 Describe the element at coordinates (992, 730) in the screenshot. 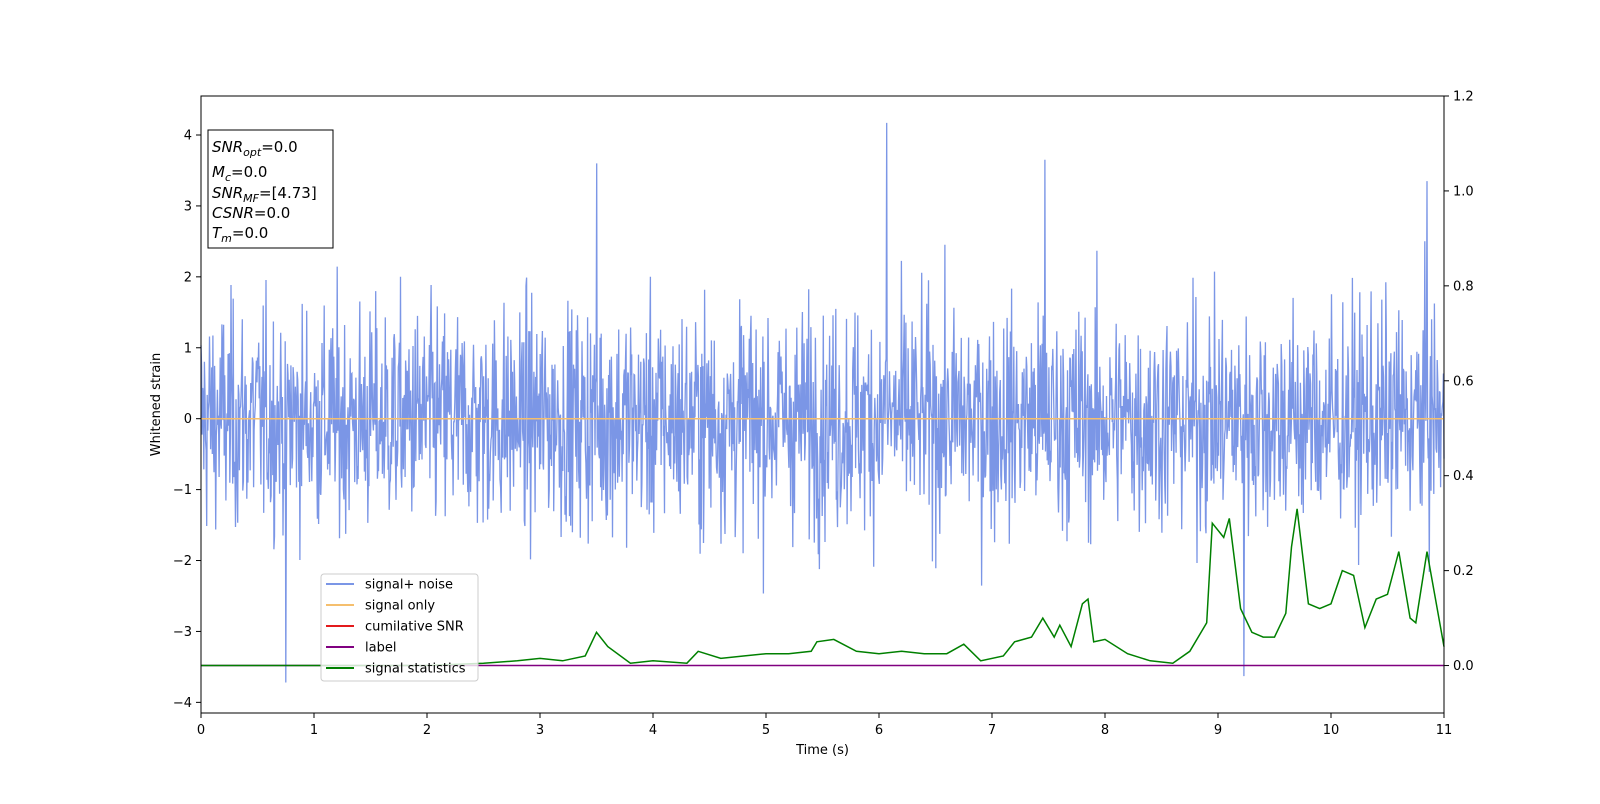

I see `x-tick-label: 7` at that location.